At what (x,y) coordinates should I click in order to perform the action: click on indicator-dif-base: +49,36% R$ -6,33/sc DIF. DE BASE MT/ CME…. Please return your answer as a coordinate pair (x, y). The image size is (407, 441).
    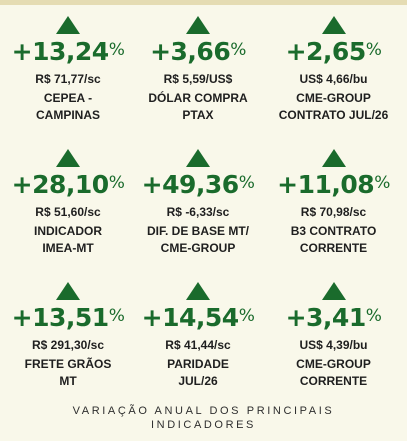
    Looking at the image, I should click on (198, 211).